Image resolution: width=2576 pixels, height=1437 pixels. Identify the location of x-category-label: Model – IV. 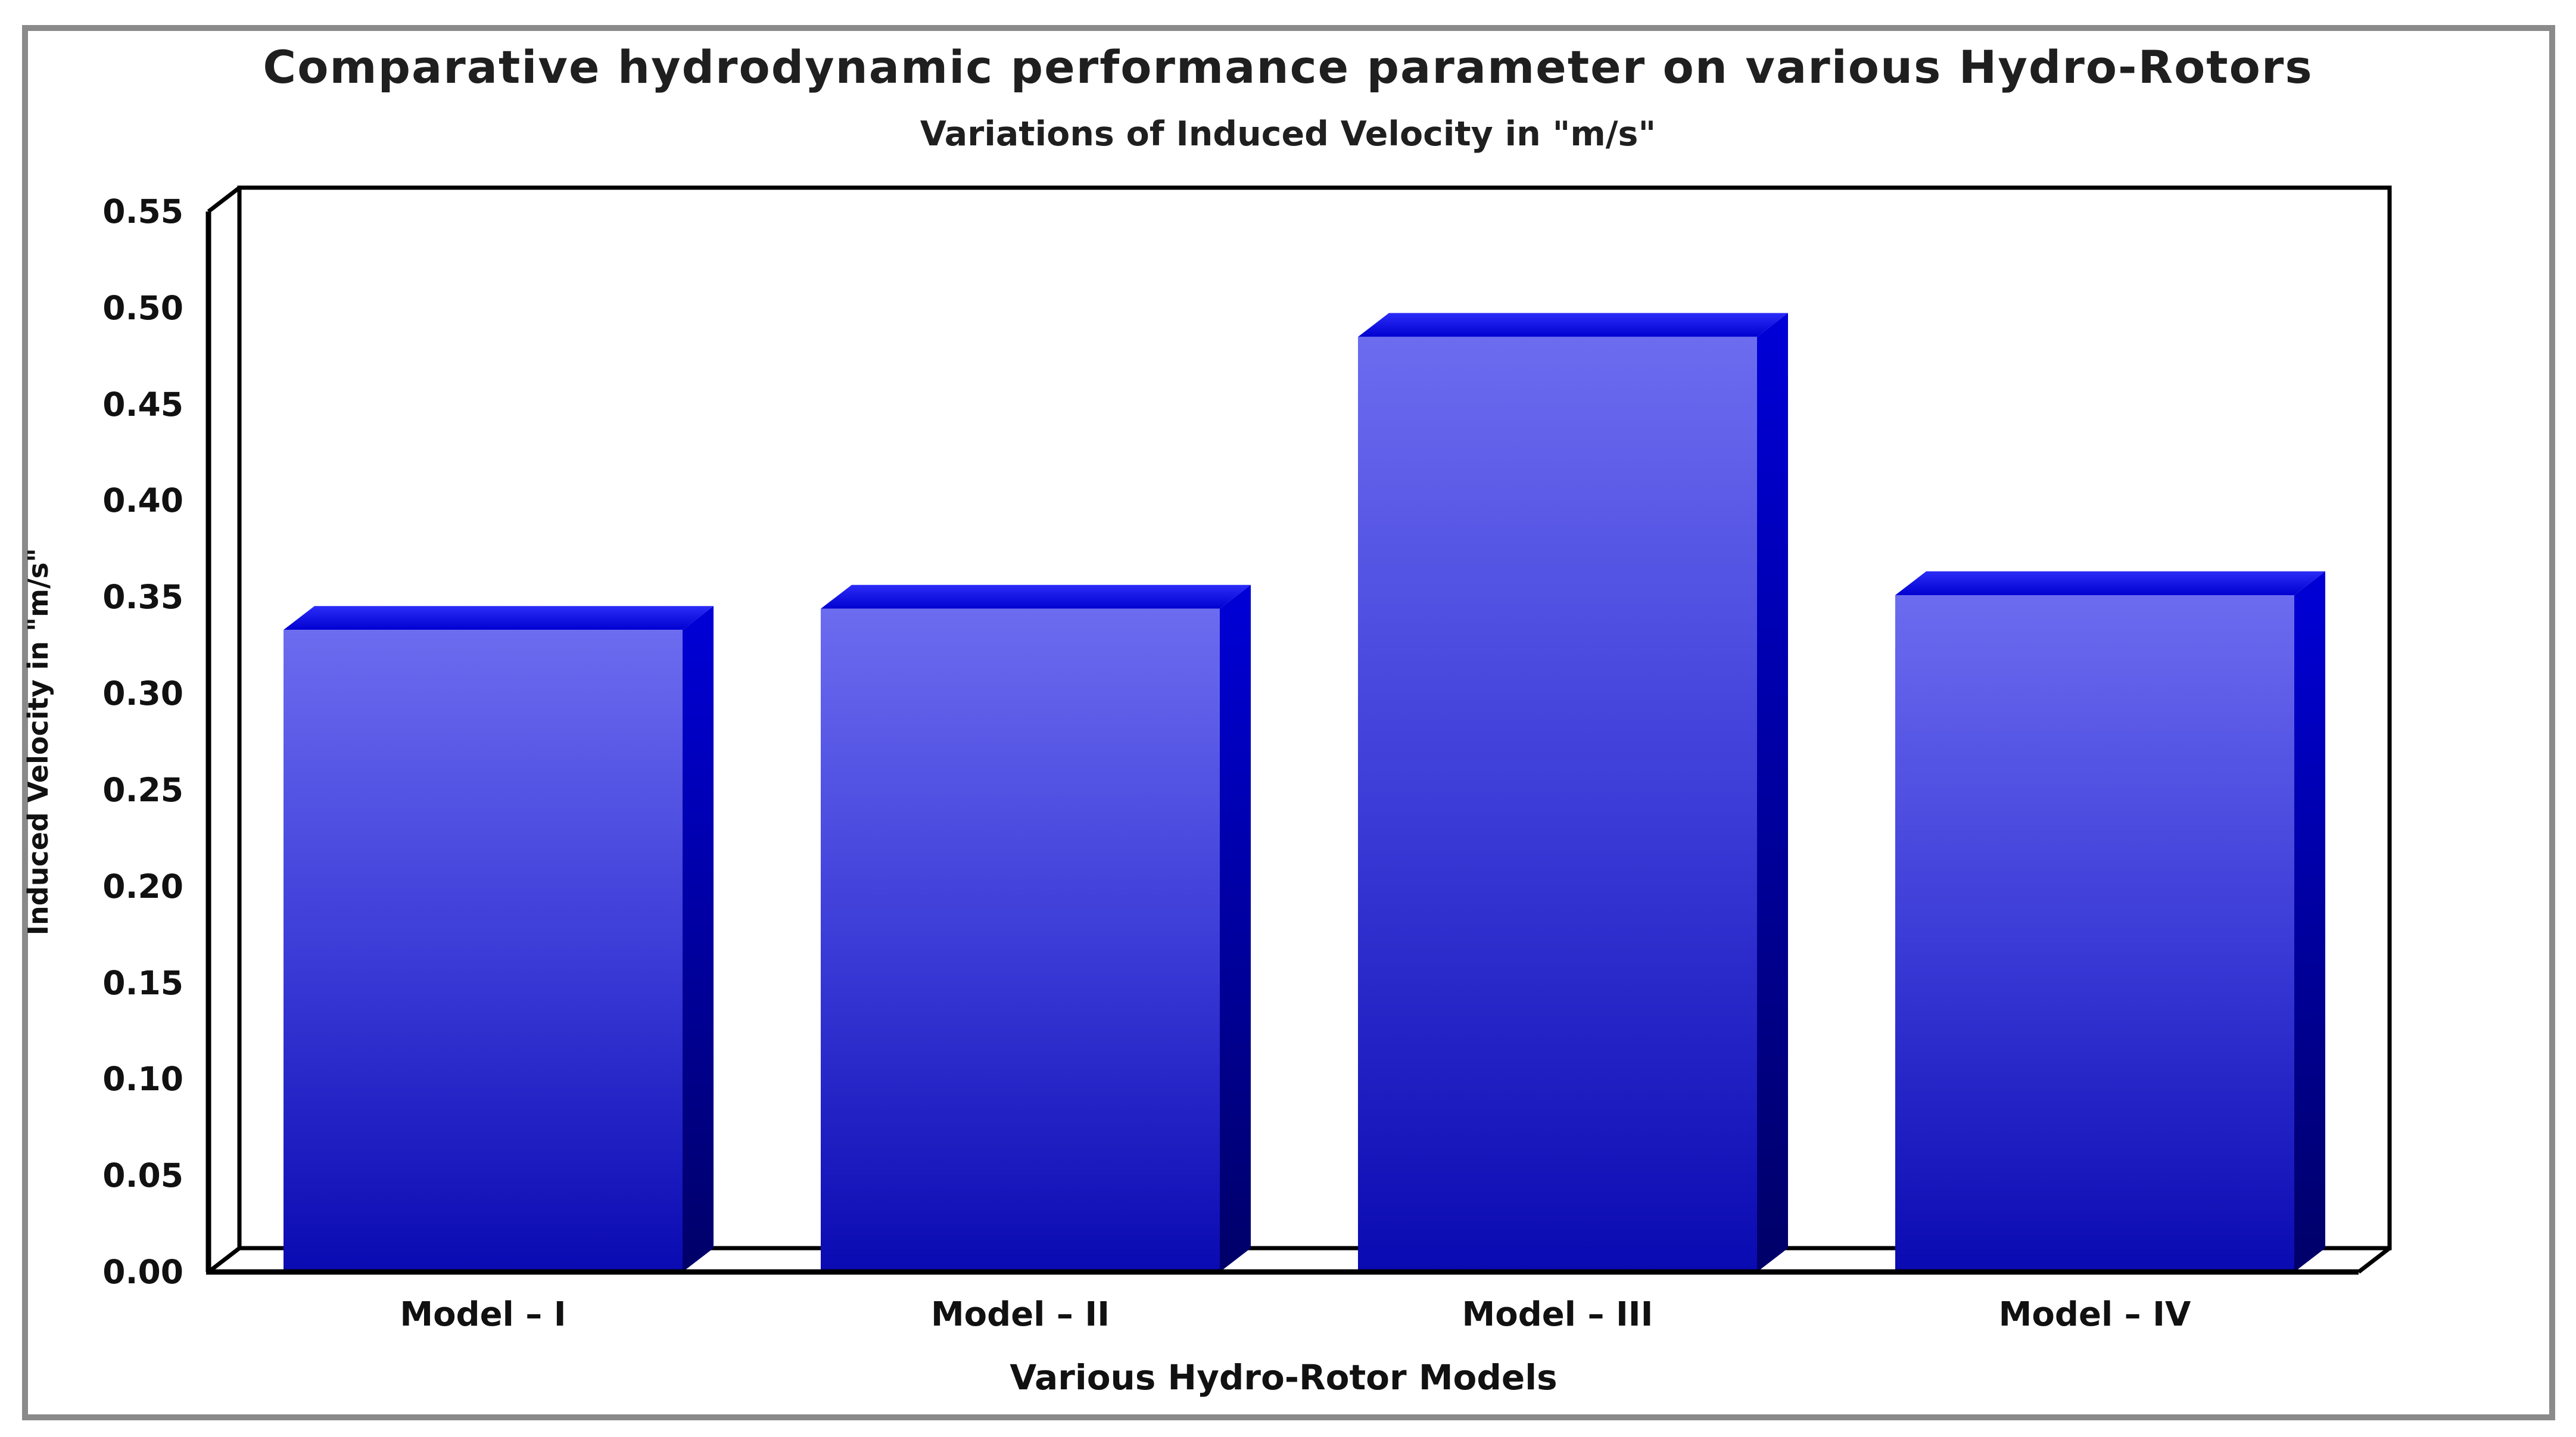
(2094, 1314).